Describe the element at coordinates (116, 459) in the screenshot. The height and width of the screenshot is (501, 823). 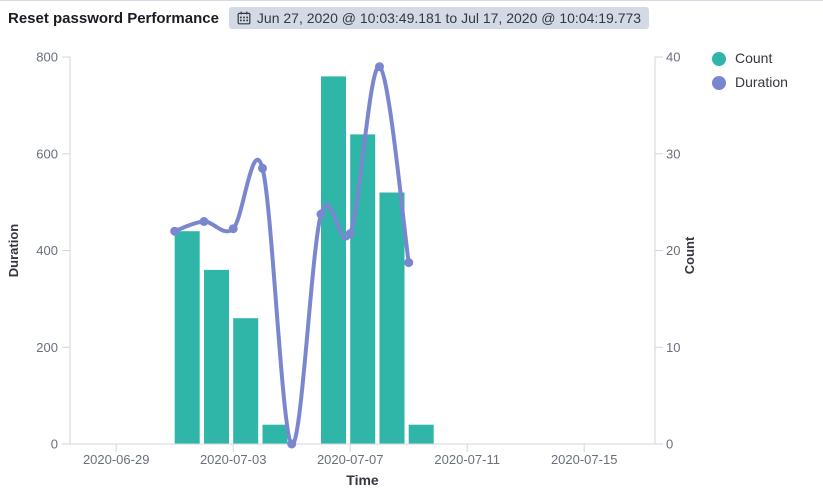
I see `x-tick-label: 2020-06-29` at that location.